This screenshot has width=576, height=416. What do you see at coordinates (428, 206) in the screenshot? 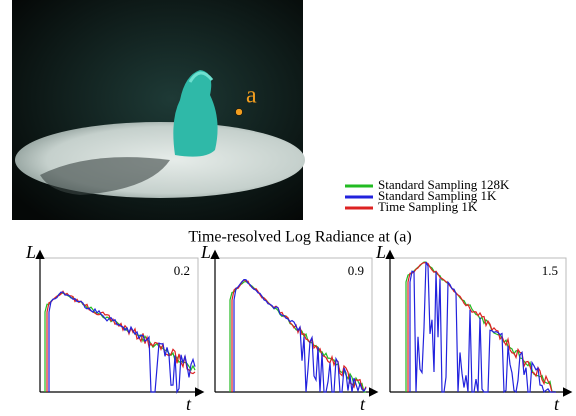
I see `legend-label: Time Sampling 1K` at bounding box center [428, 206].